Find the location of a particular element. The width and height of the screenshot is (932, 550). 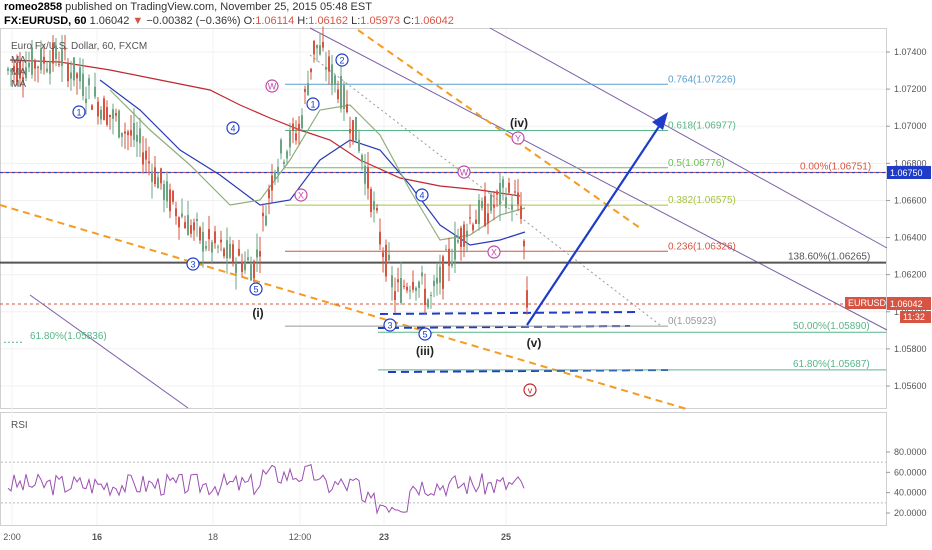

wave-circle-label: 4 is located at coordinates (421, 196).